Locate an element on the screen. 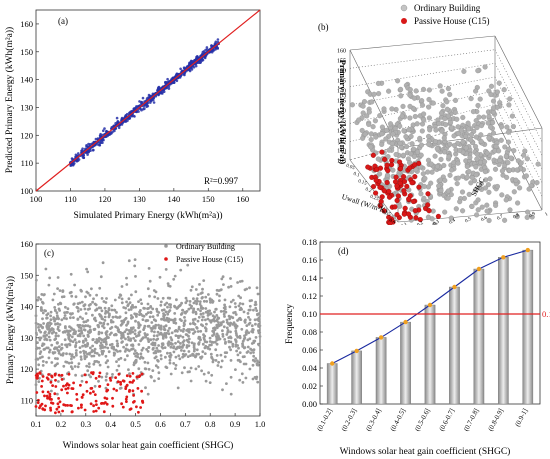 The width and height of the screenshot is (550, 459). bar is located at coordinates (454, 345).